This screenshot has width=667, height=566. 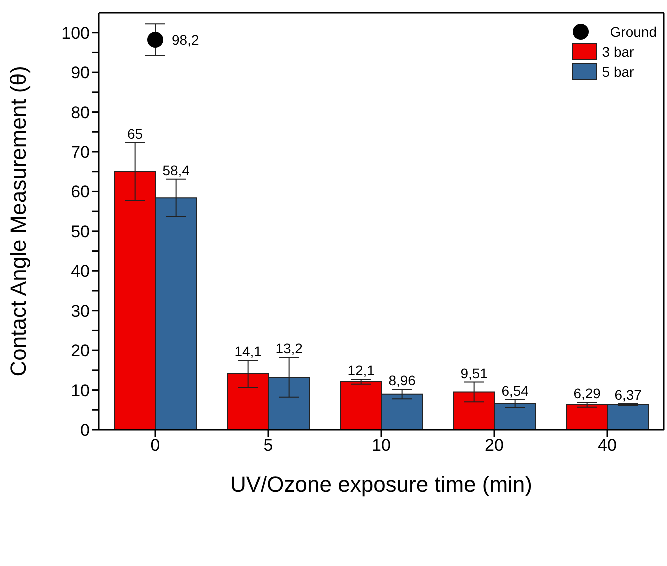 I want to click on x-tick-label: 40, so click(x=607, y=446).